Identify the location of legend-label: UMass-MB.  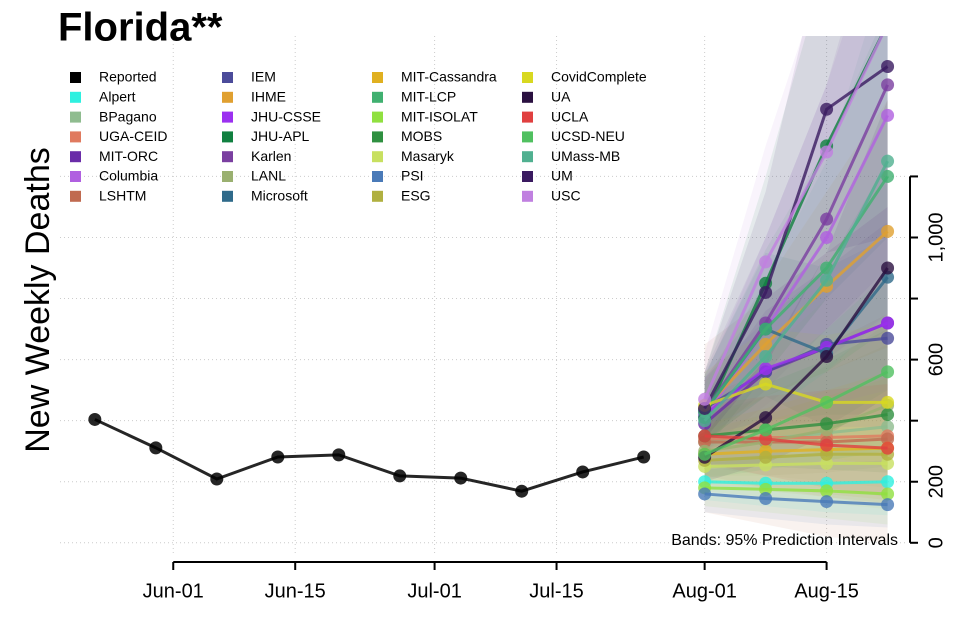
(585, 156).